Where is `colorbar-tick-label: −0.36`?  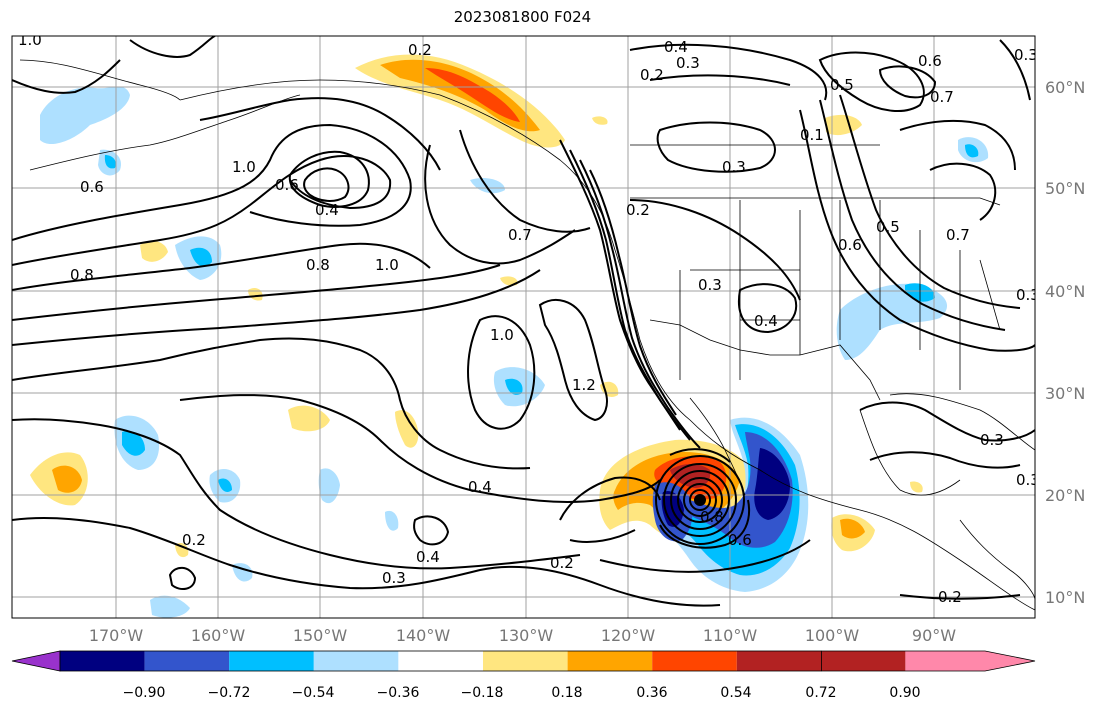 colorbar-tick-label: −0.36 is located at coordinates (398, 693).